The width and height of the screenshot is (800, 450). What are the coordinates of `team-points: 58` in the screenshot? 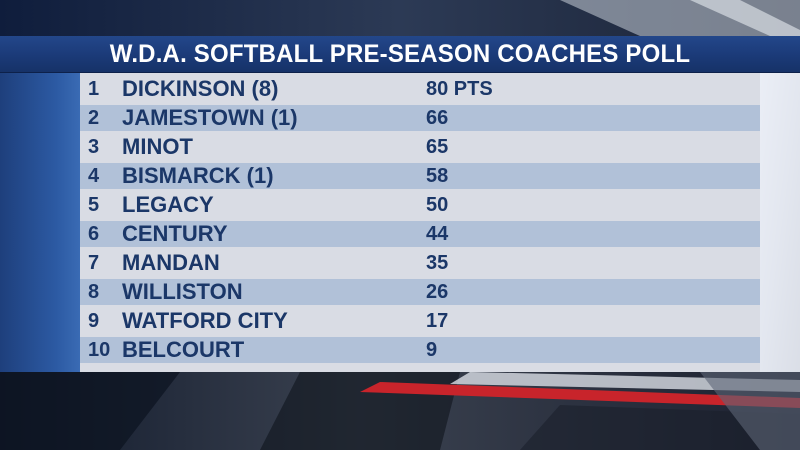 It's located at (437, 176).